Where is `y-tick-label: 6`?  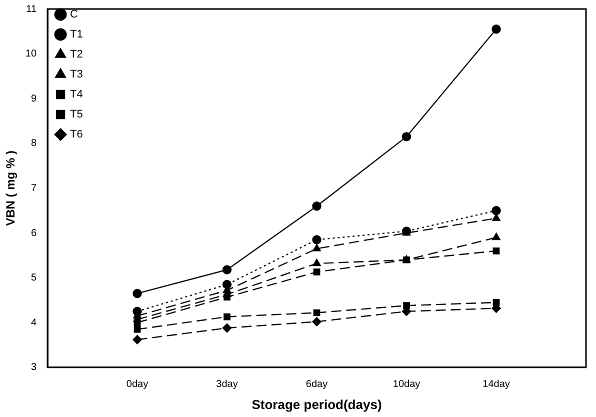
y-tick-label: 6 is located at coordinates (33, 233).